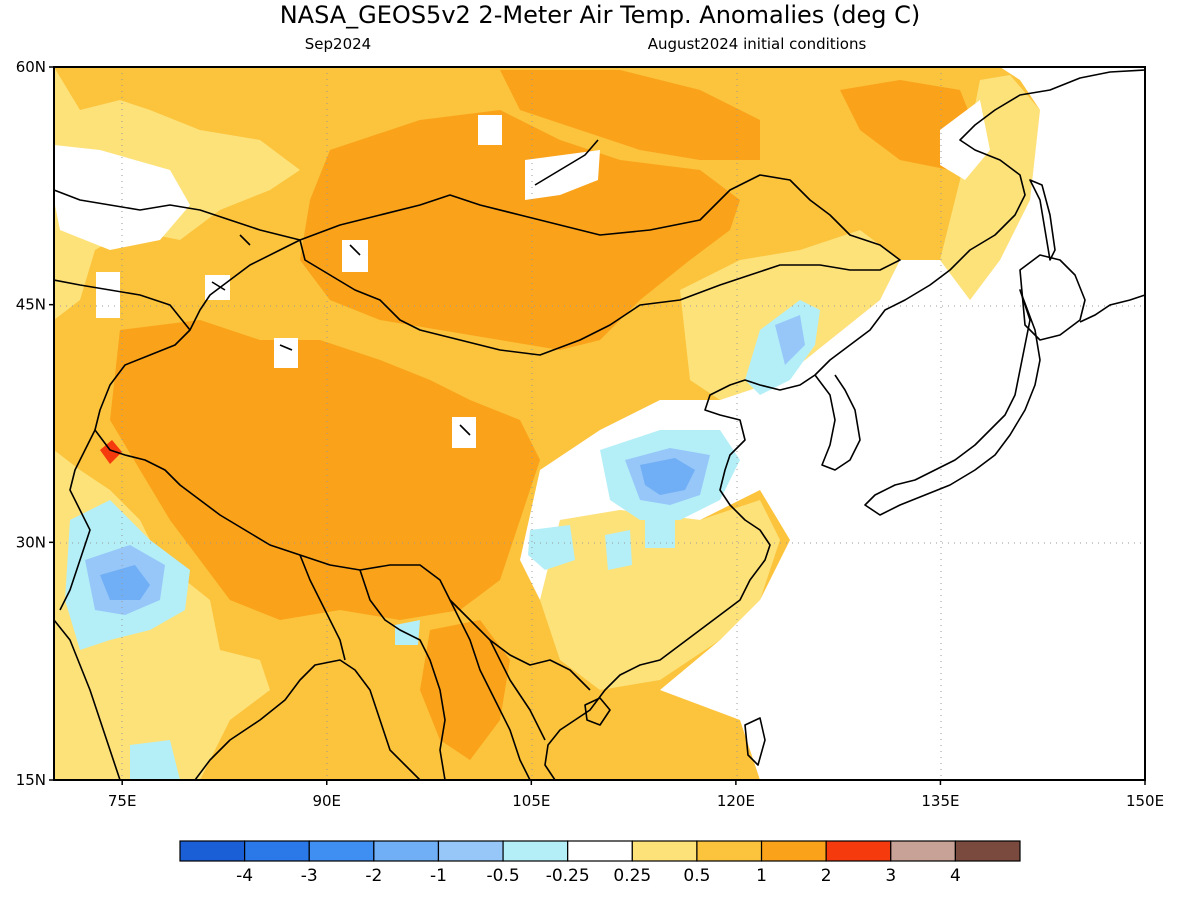  What do you see at coordinates (177, 260) in the screenshot?
I see `border-kazakhstan` at bounding box center [177, 260].